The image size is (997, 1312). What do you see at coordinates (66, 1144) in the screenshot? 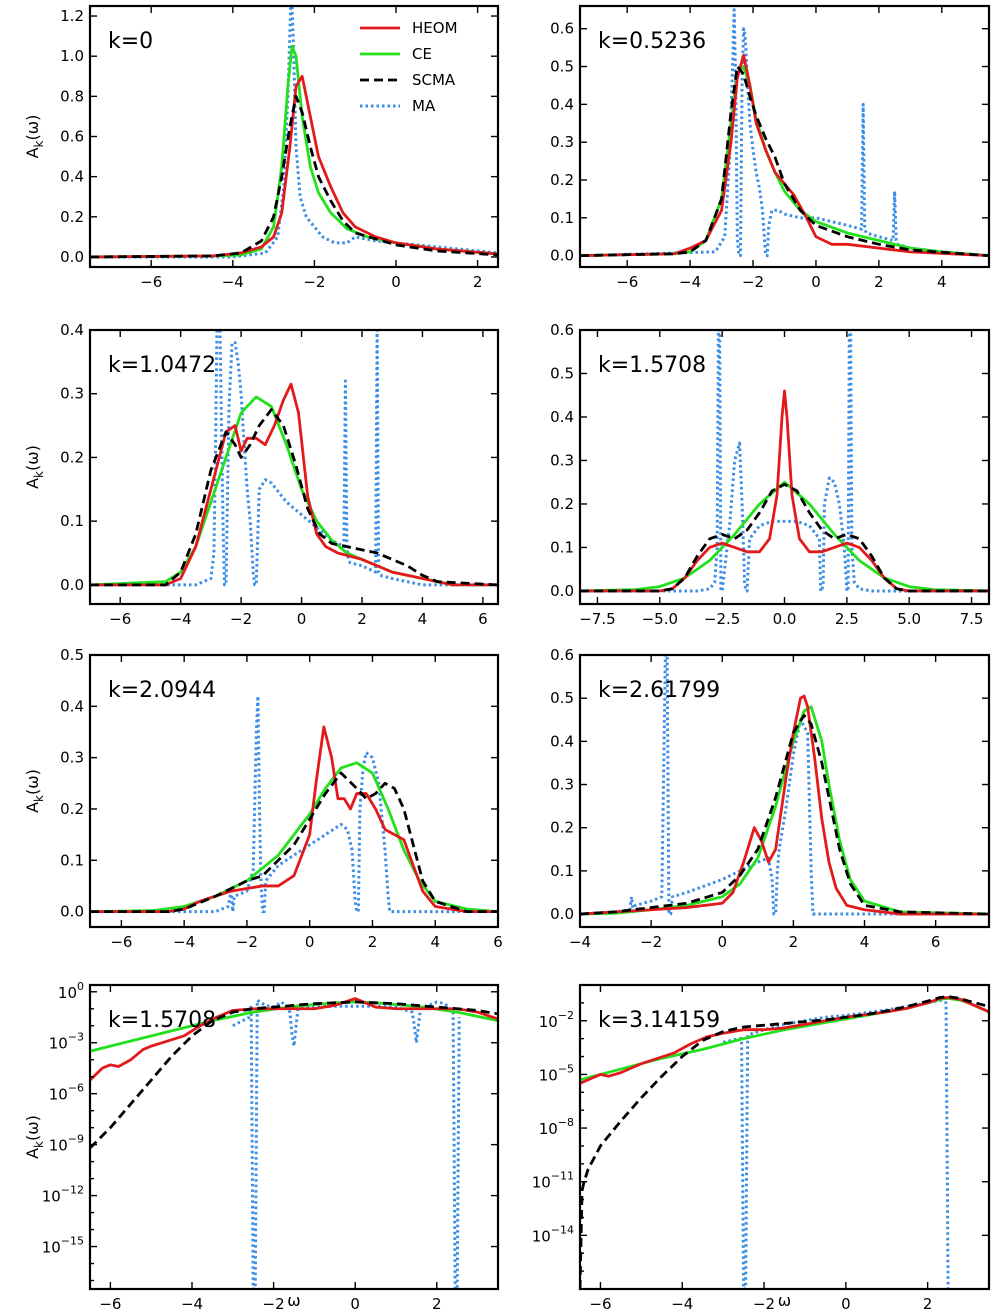
I see `y-tick-label: 10⁻⁹` at bounding box center [66, 1144].